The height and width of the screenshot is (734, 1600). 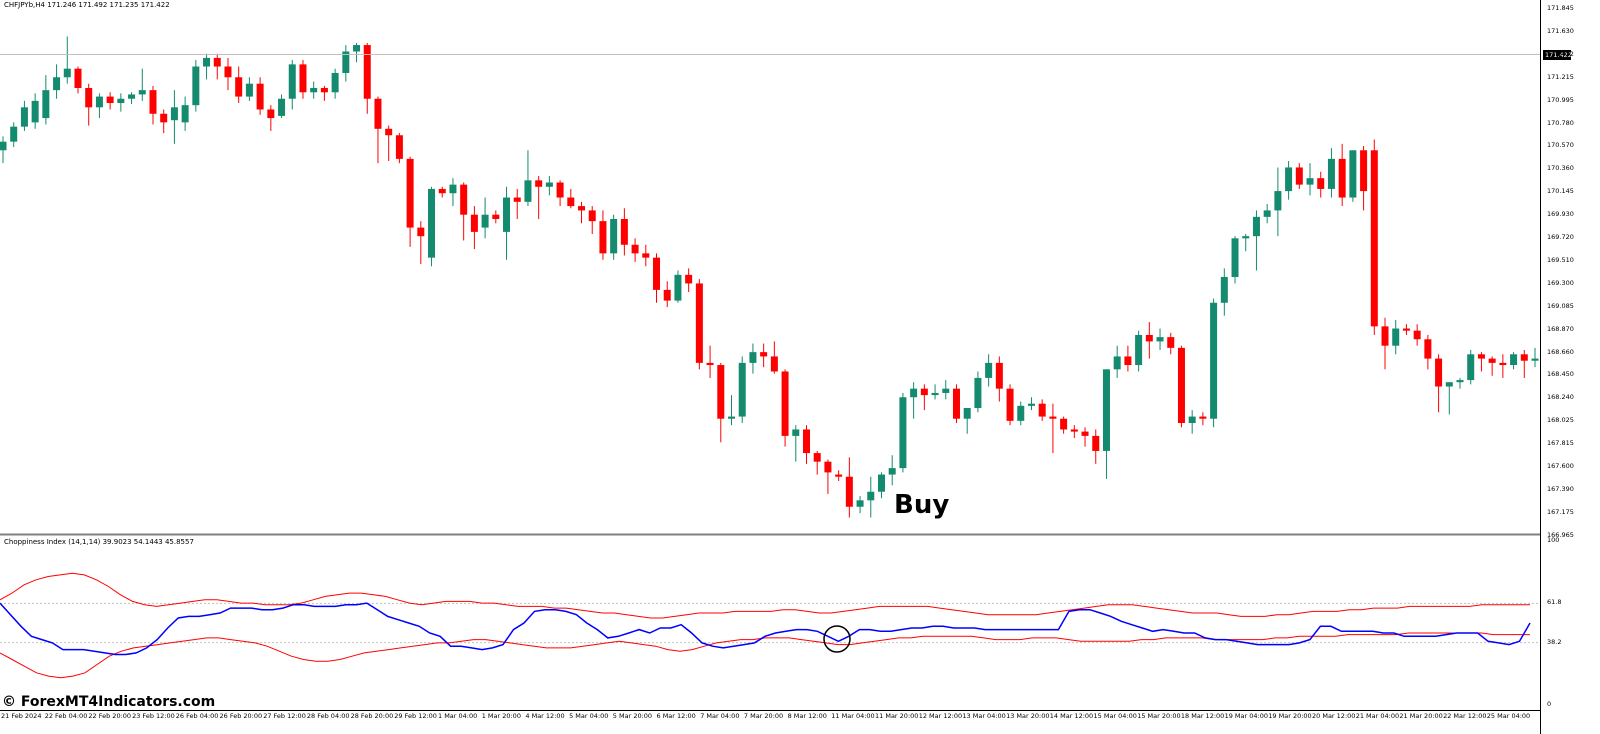 I want to click on time-tick-label: 14 Mar 12:00, so click(x=1071, y=716).